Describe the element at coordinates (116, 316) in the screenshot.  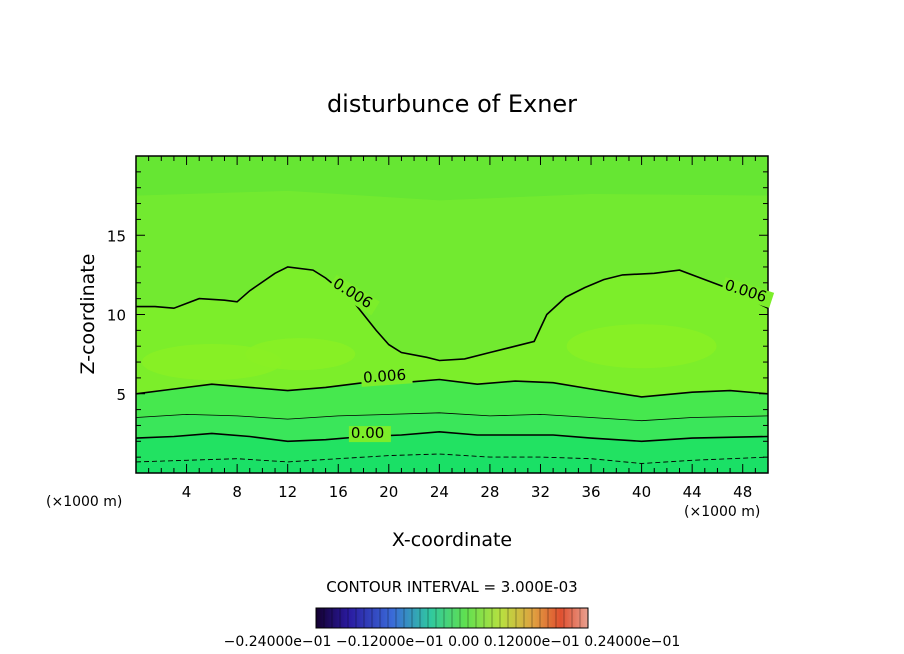
I see `y-tick-label: 10` at that location.